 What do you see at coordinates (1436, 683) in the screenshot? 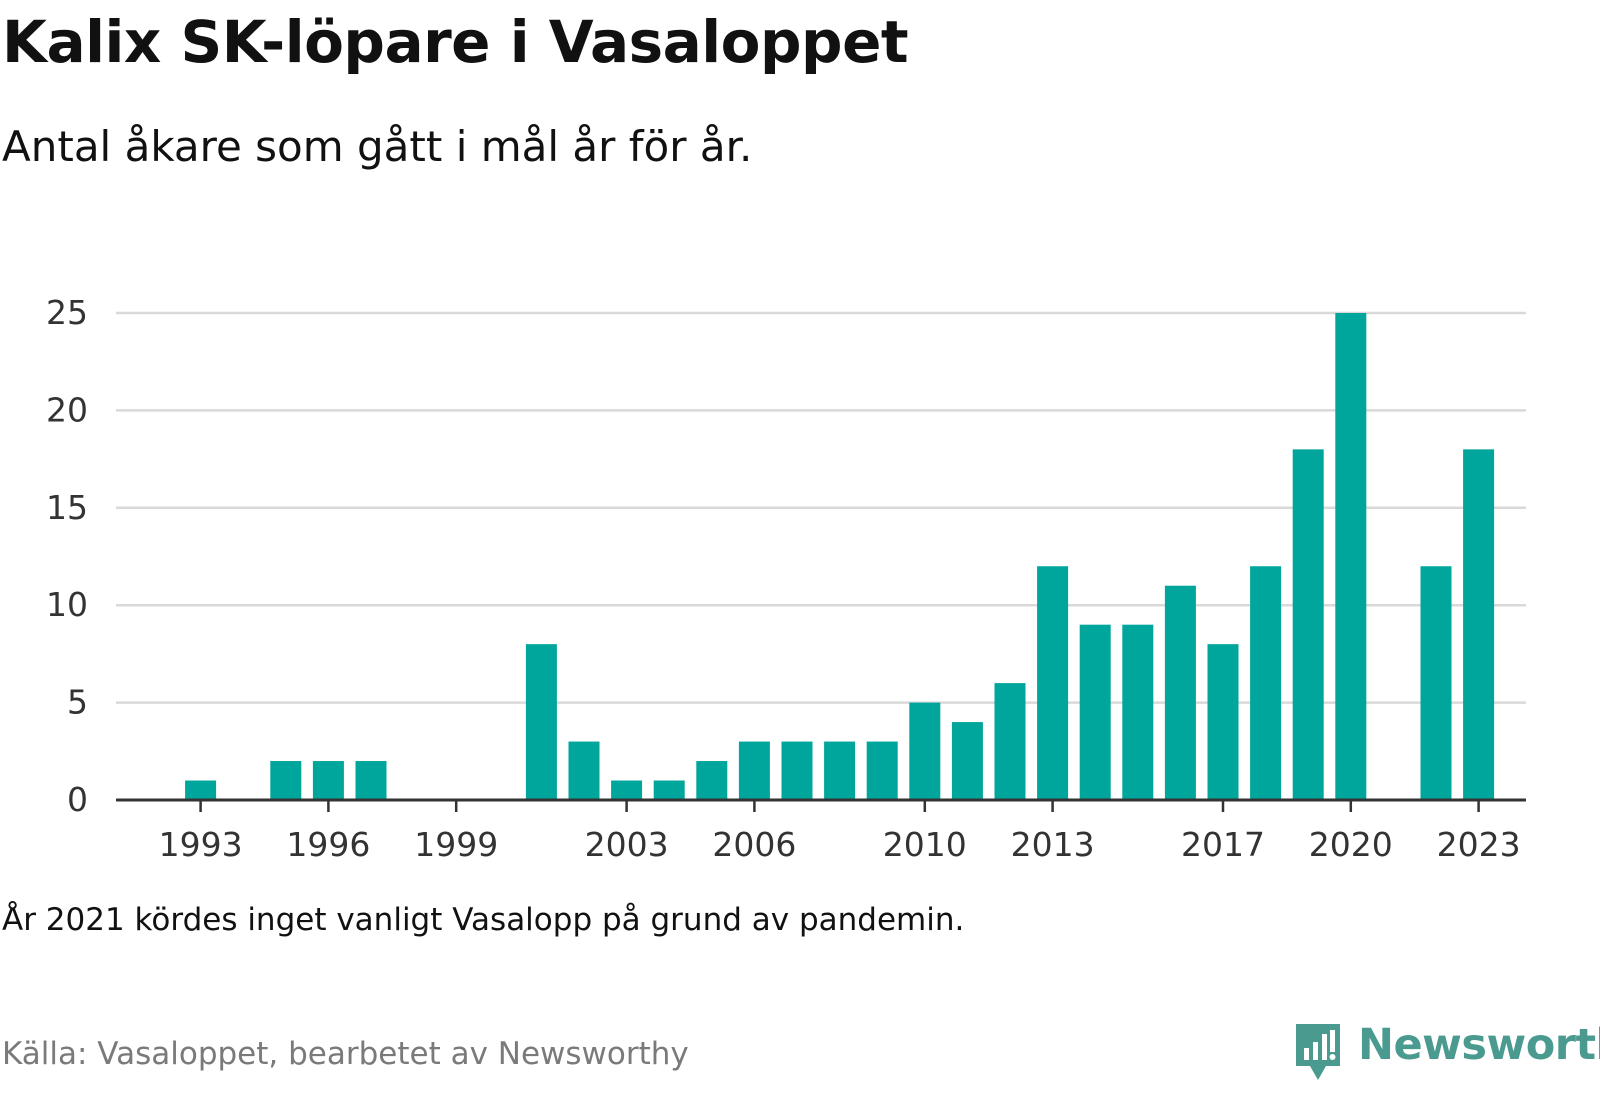
I see `bar-2022` at bounding box center [1436, 683].